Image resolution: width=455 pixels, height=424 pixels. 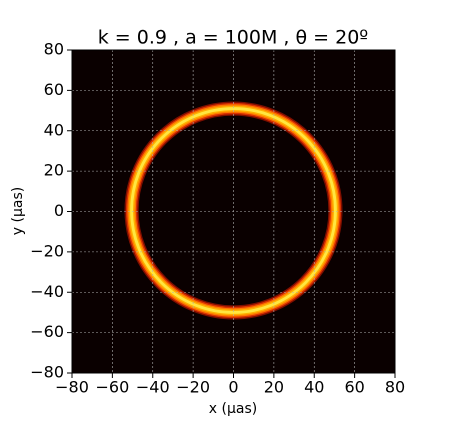 What do you see at coordinates (54, 49) in the screenshot?
I see `y-tick-label: 80` at bounding box center [54, 49].